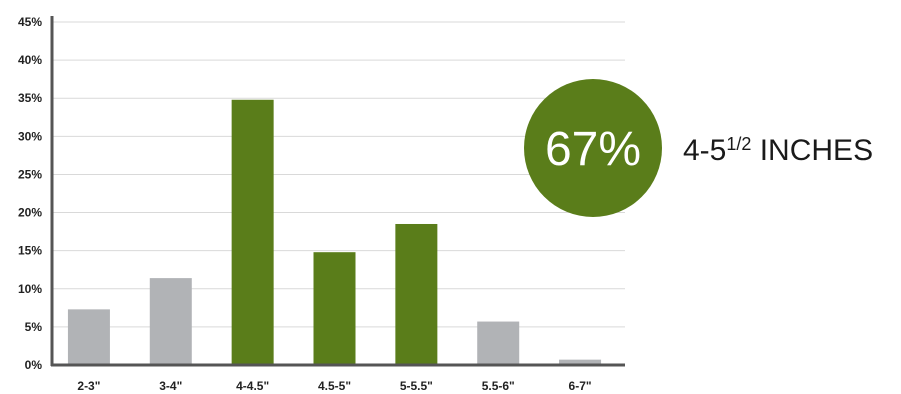  Describe the element at coordinates (88, 386) in the screenshot. I see `x-tick-label: 2-3"` at that location.